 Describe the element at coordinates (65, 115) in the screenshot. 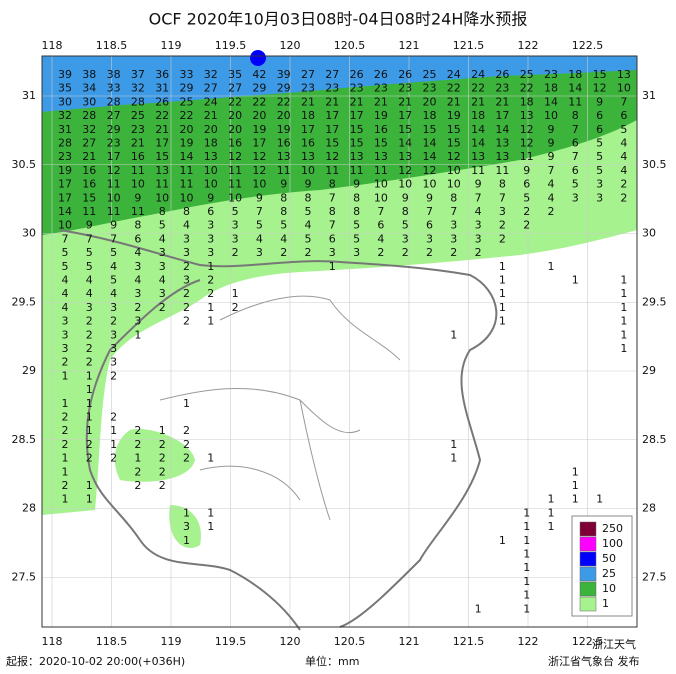

I see `precip-value: 32` at that location.